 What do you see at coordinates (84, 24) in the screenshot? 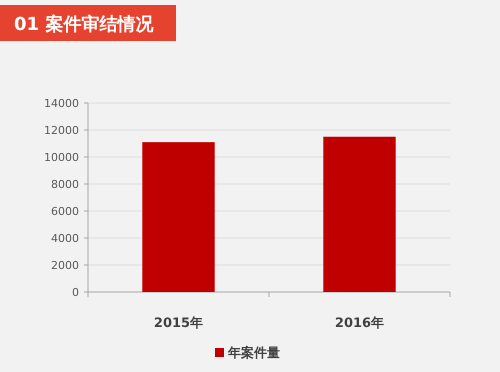
I see `chart-title: 01 案件审结情况` at bounding box center [84, 24].